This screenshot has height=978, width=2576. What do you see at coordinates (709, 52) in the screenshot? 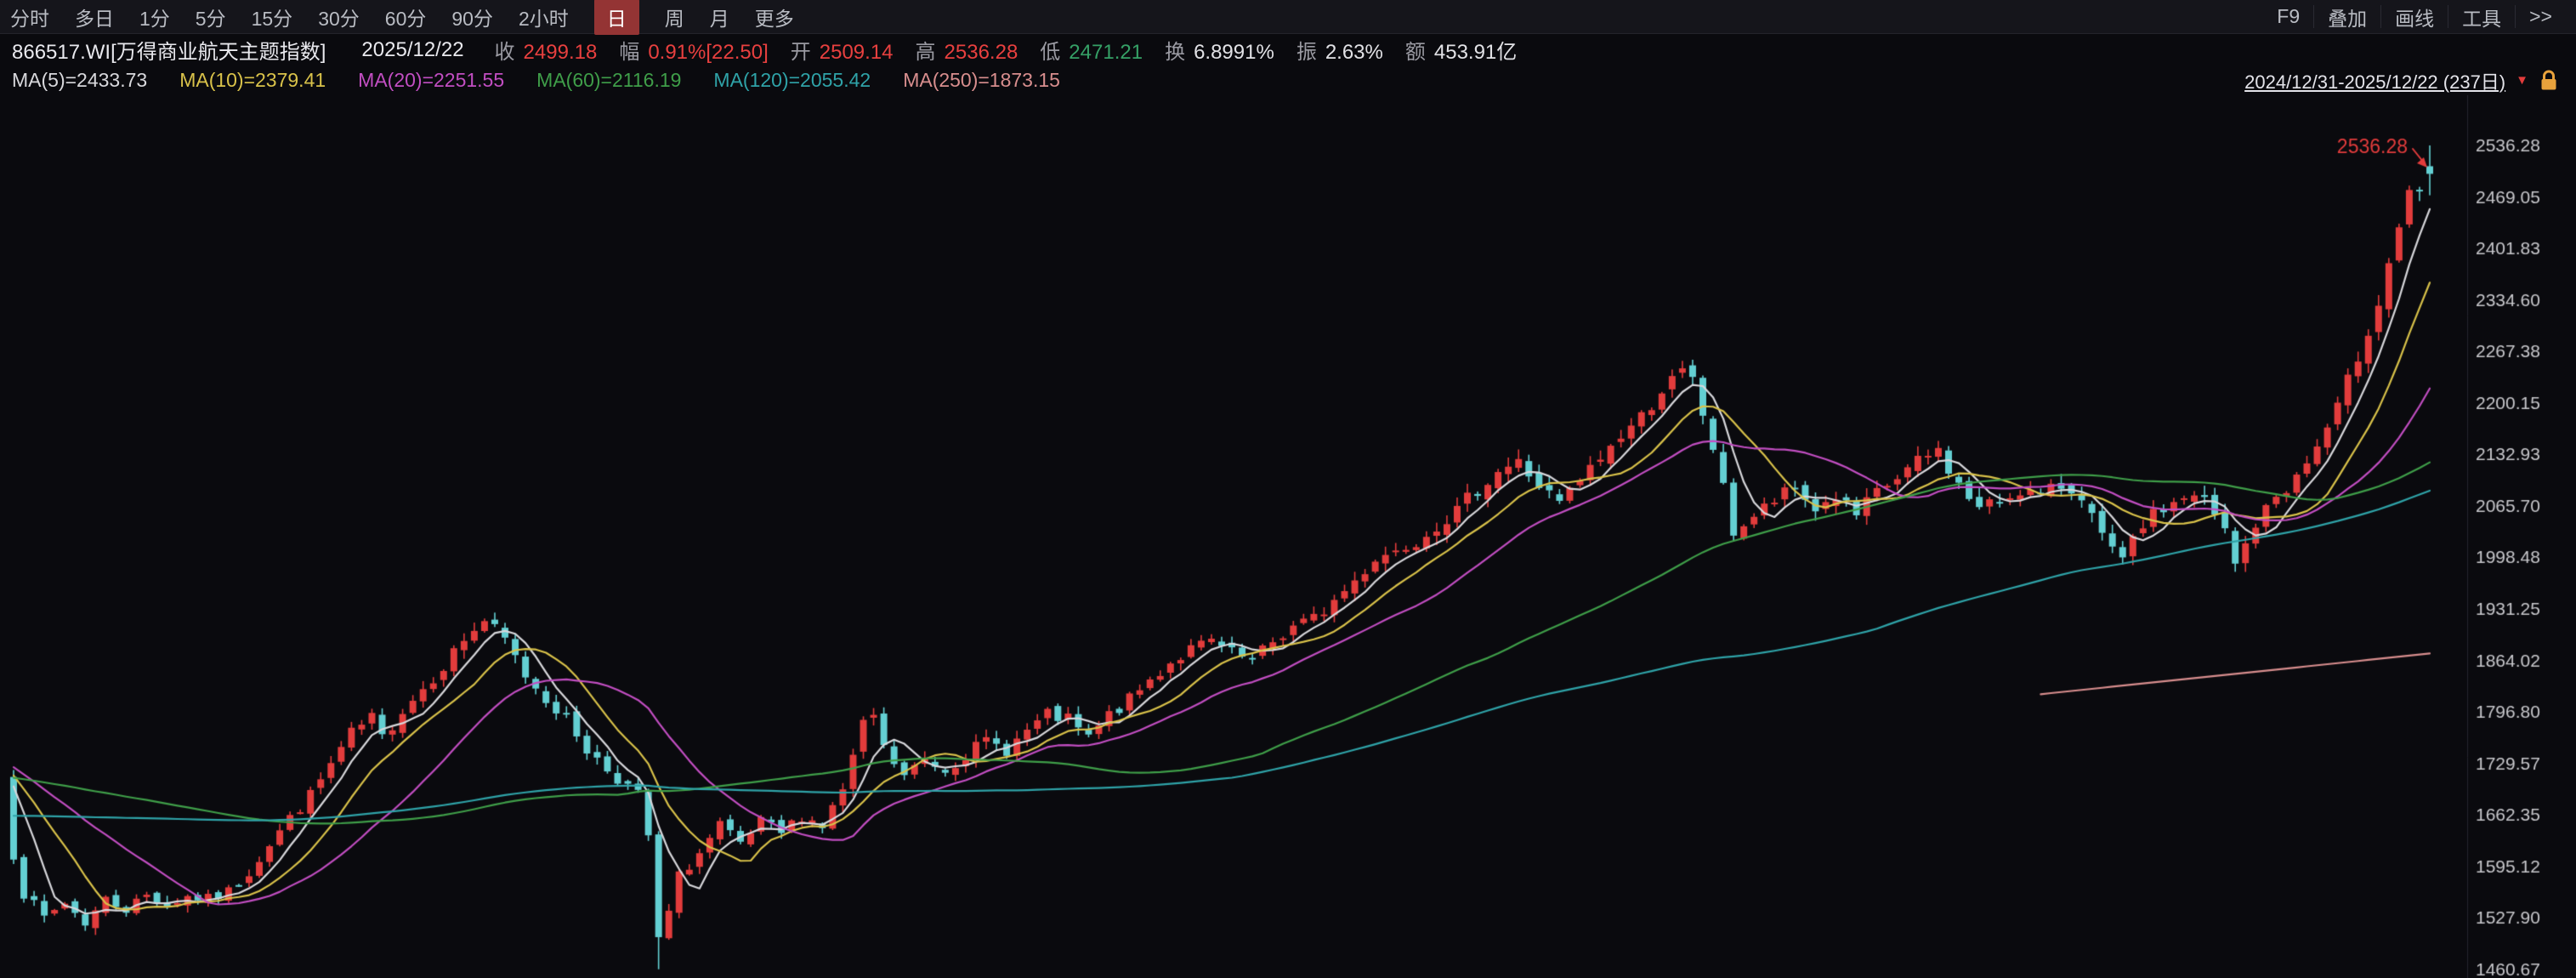
I see `quote-field-value: 0.91%[22.50]` at bounding box center [709, 52].